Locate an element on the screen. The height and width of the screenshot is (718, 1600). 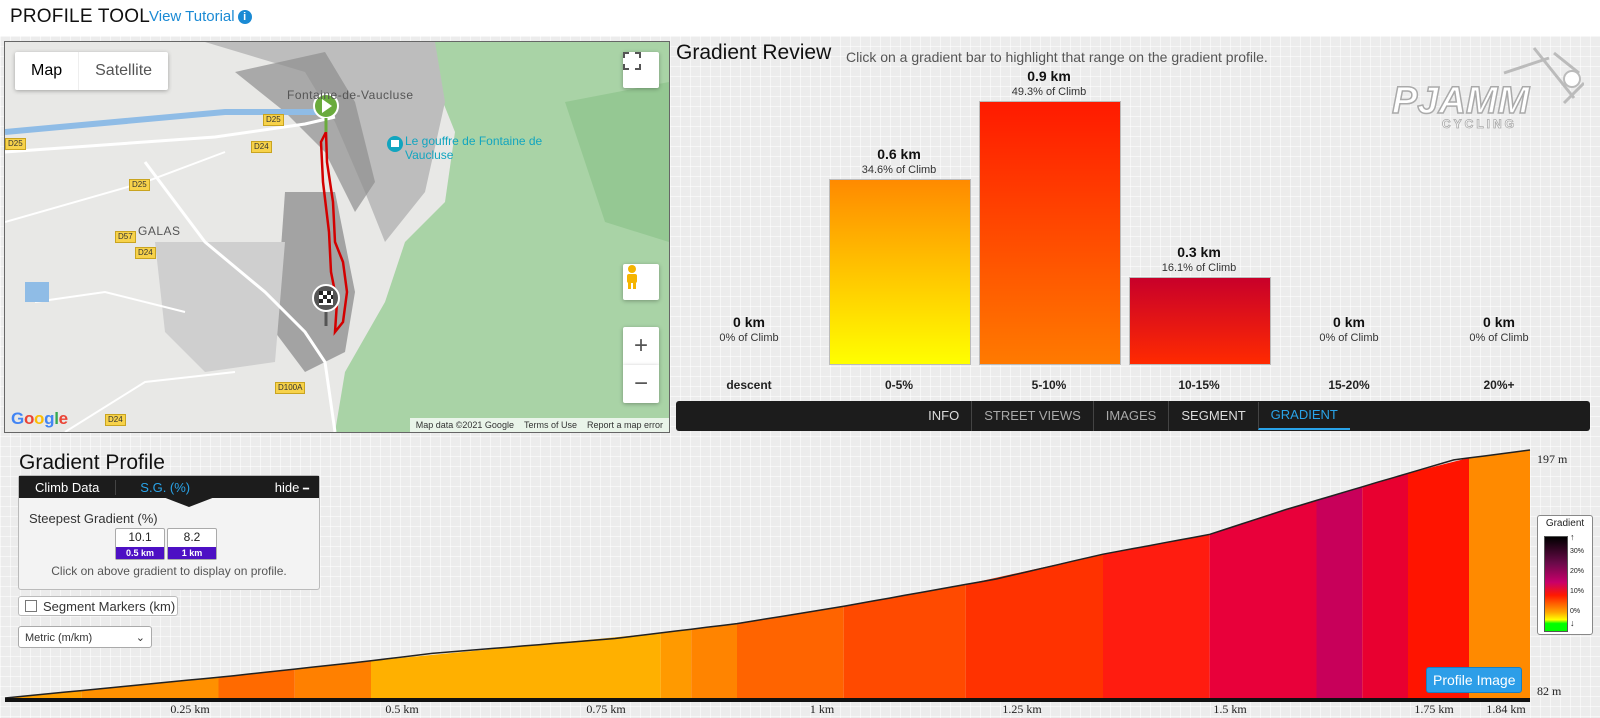
x-tick-0-25: 0.25 km is located at coordinates (190, 709).